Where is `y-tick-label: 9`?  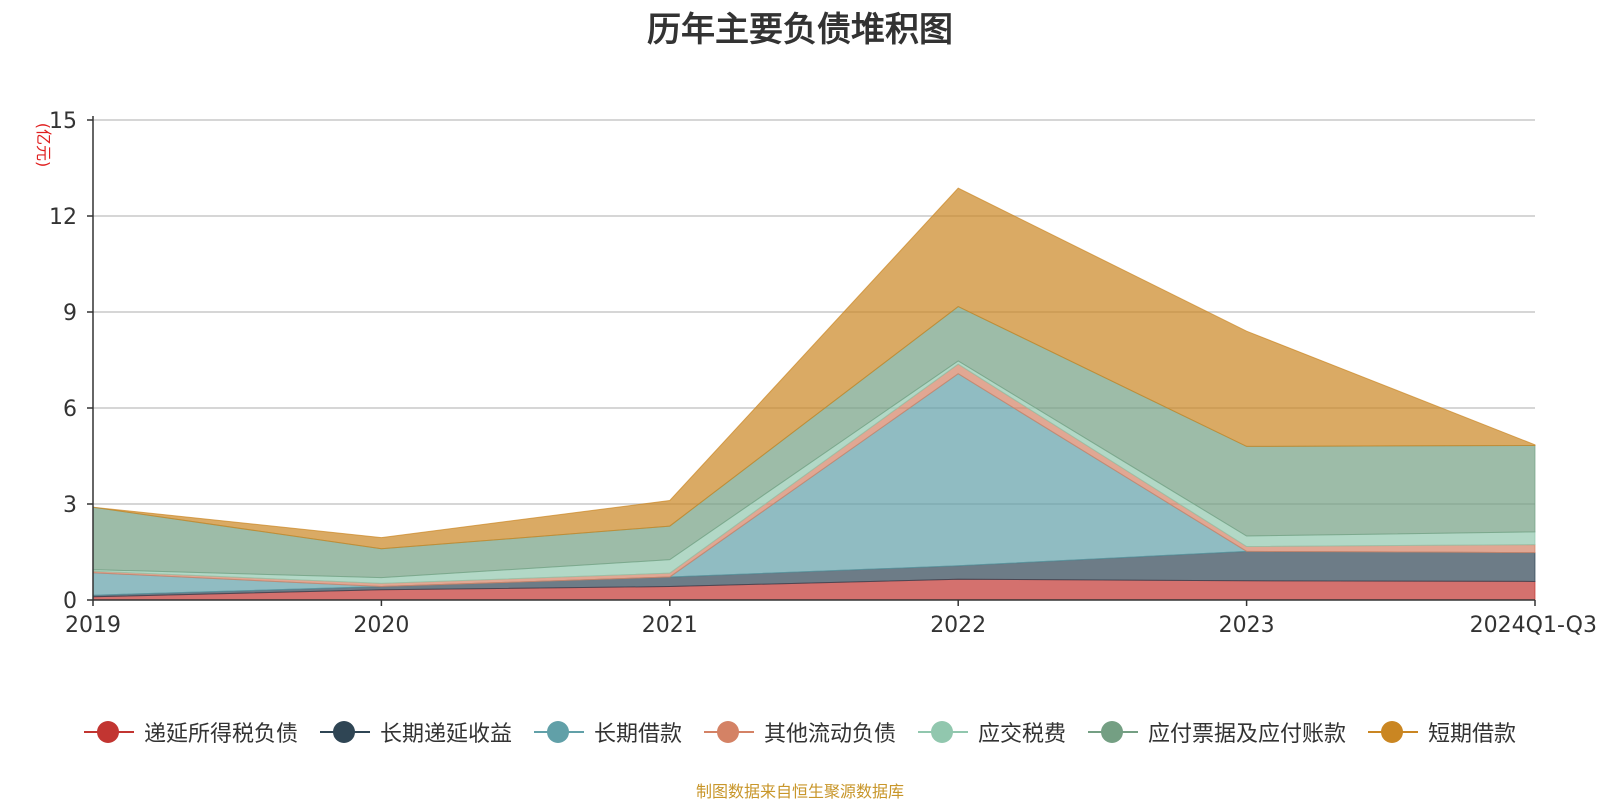
y-tick-label: 9 is located at coordinates (70, 313).